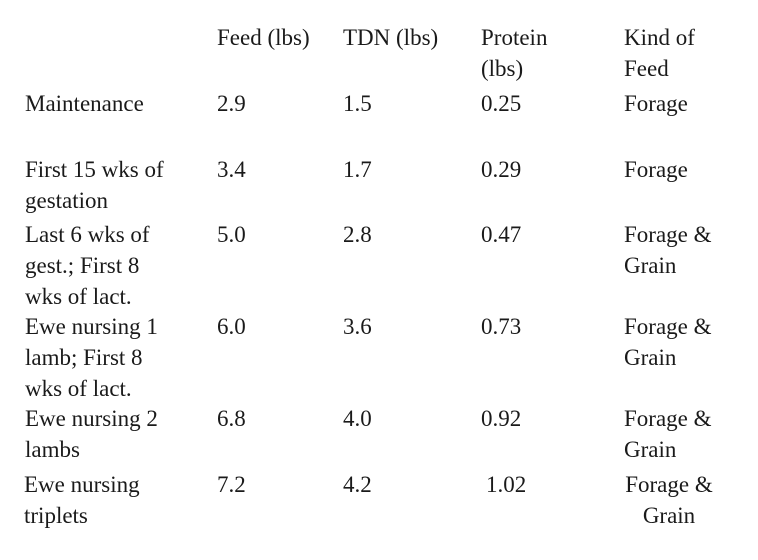 This screenshot has height=560, width=758. Describe the element at coordinates (514, 53) in the screenshot. I see `header-protein: Protein (lbs)` at that location.